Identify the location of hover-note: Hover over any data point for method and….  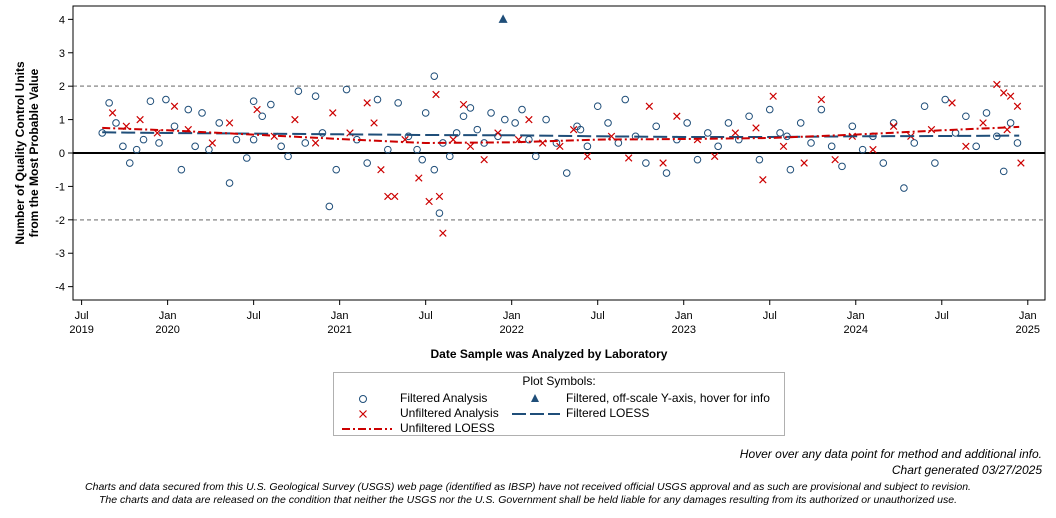
(890, 454).